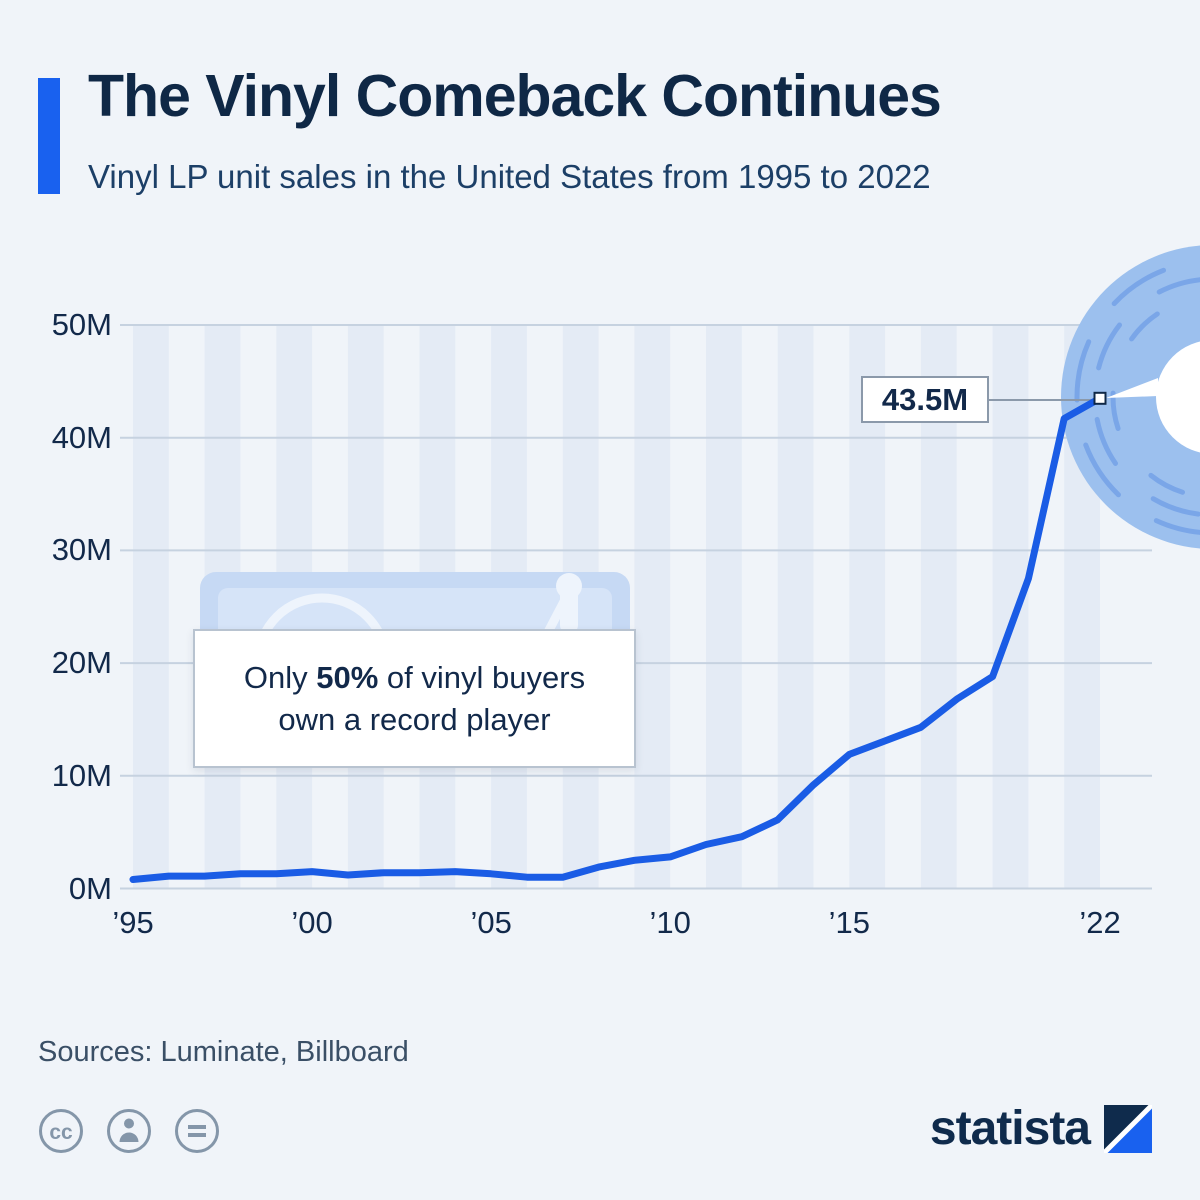  Describe the element at coordinates (49, 136) in the screenshot. I see `title-accent-bar` at that location.